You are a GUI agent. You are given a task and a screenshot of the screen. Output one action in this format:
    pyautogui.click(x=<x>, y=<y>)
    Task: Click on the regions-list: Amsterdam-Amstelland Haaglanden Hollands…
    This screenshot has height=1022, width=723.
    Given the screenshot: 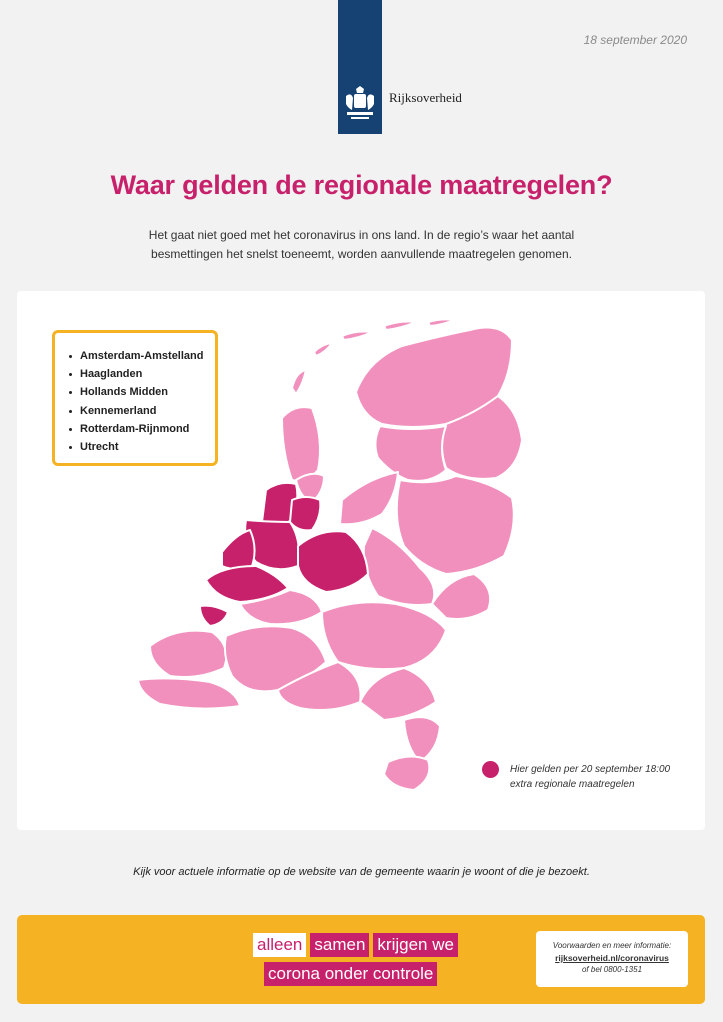 What is the action you would take?
    pyautogui.click(x=135, y=394)
    